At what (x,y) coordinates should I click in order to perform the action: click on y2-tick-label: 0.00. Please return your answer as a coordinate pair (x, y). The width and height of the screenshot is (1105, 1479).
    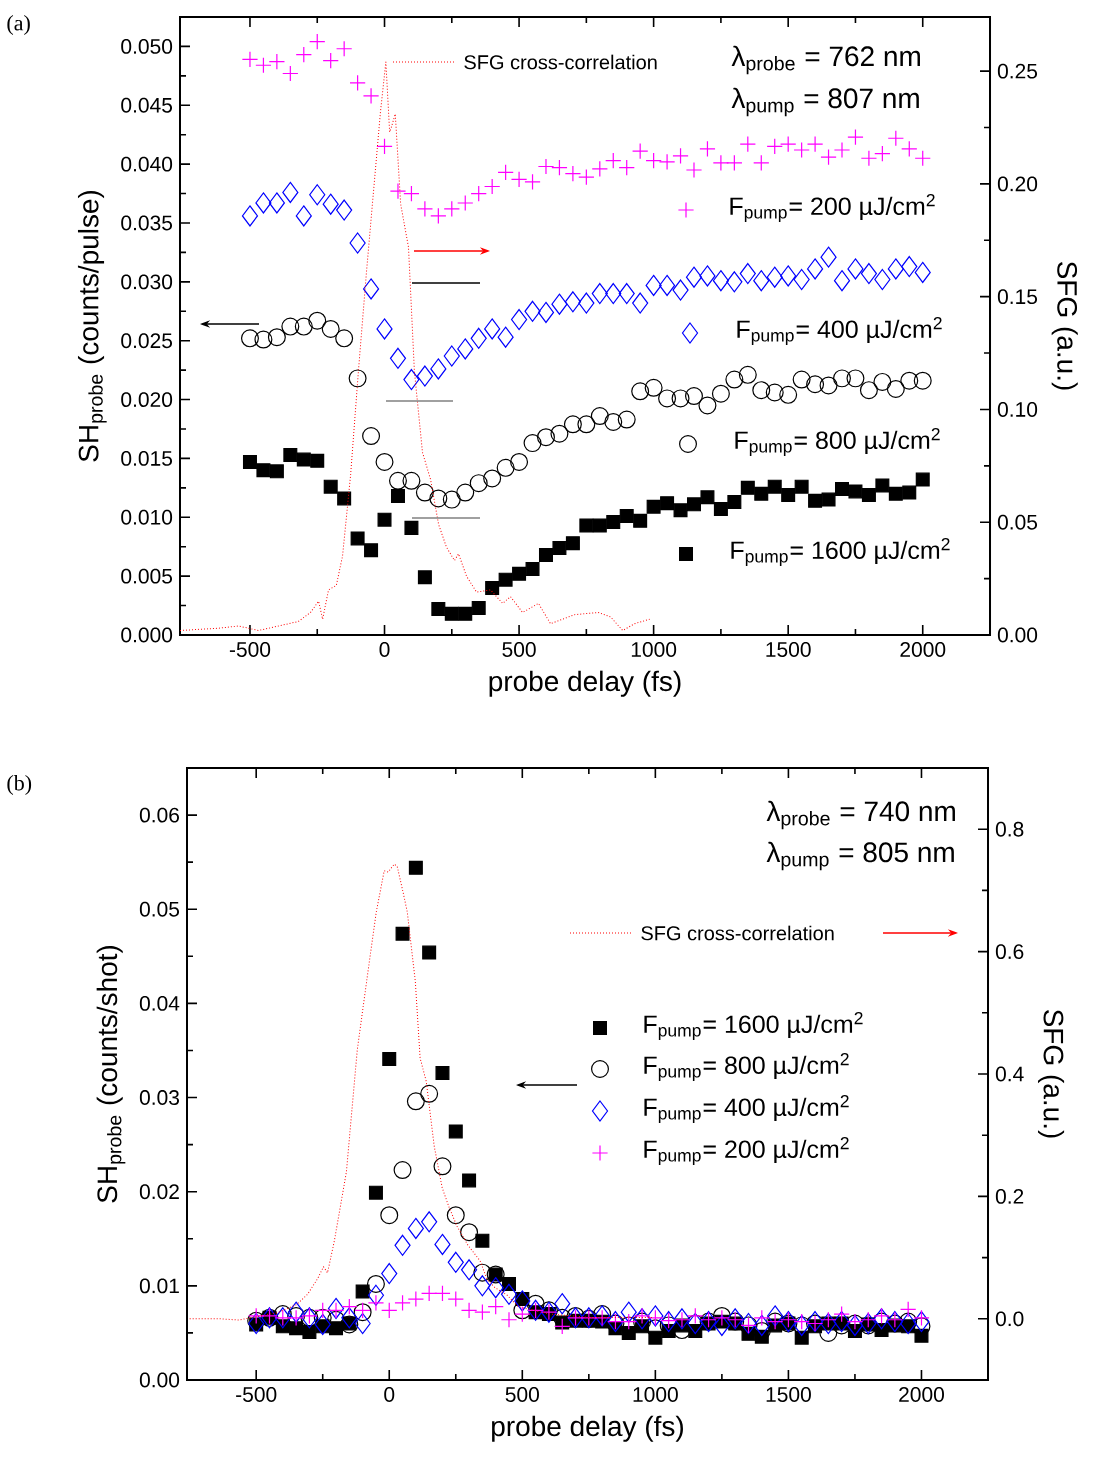
    Looking at the image, I should click on (1017, 635).